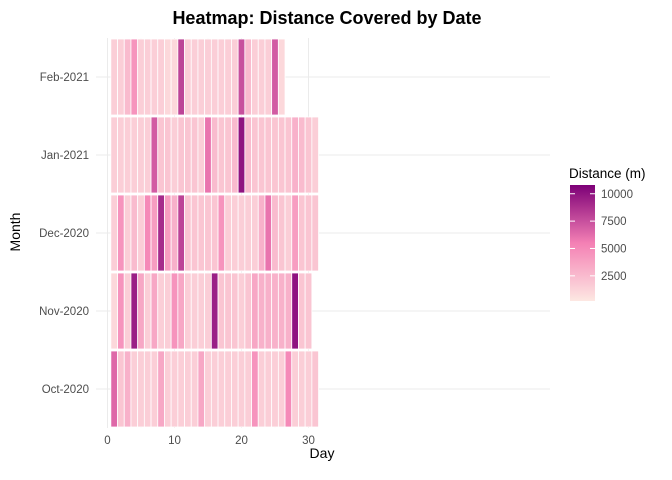 The image size is (672, 480). I want to click on legend-label: 10000, so click(617, 195).